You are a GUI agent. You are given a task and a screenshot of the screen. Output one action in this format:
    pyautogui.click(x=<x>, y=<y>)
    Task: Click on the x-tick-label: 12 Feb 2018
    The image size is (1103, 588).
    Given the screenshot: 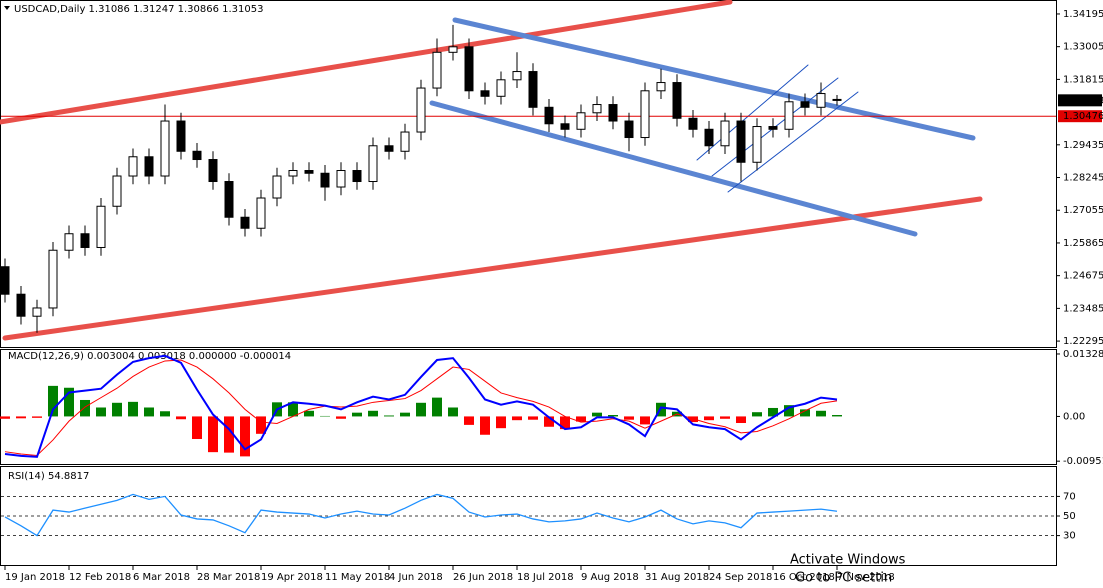 What is the action you would take?
    pyautogui.click(x=100, y=577)
    